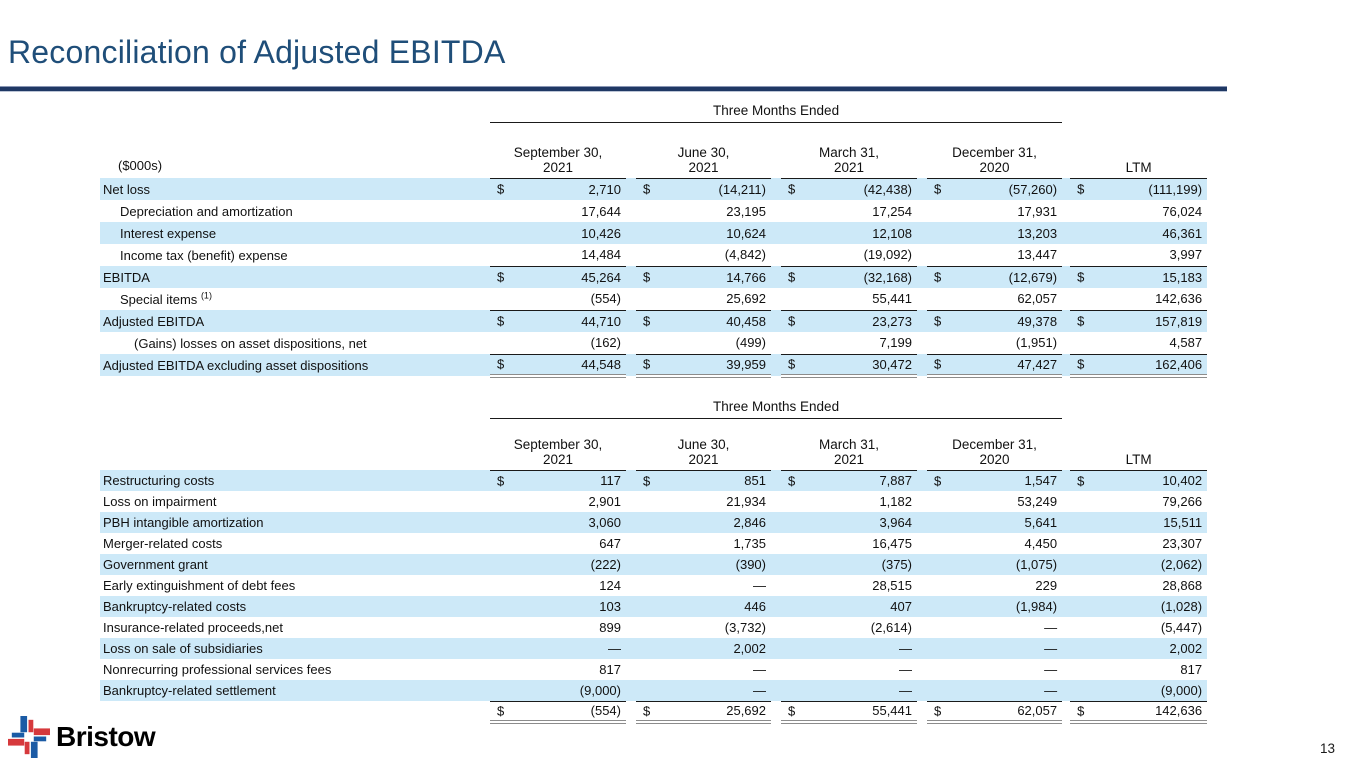  Describe the element at coordinates (29, 737) in the screenshot. I see `rotor-icon` at that location.